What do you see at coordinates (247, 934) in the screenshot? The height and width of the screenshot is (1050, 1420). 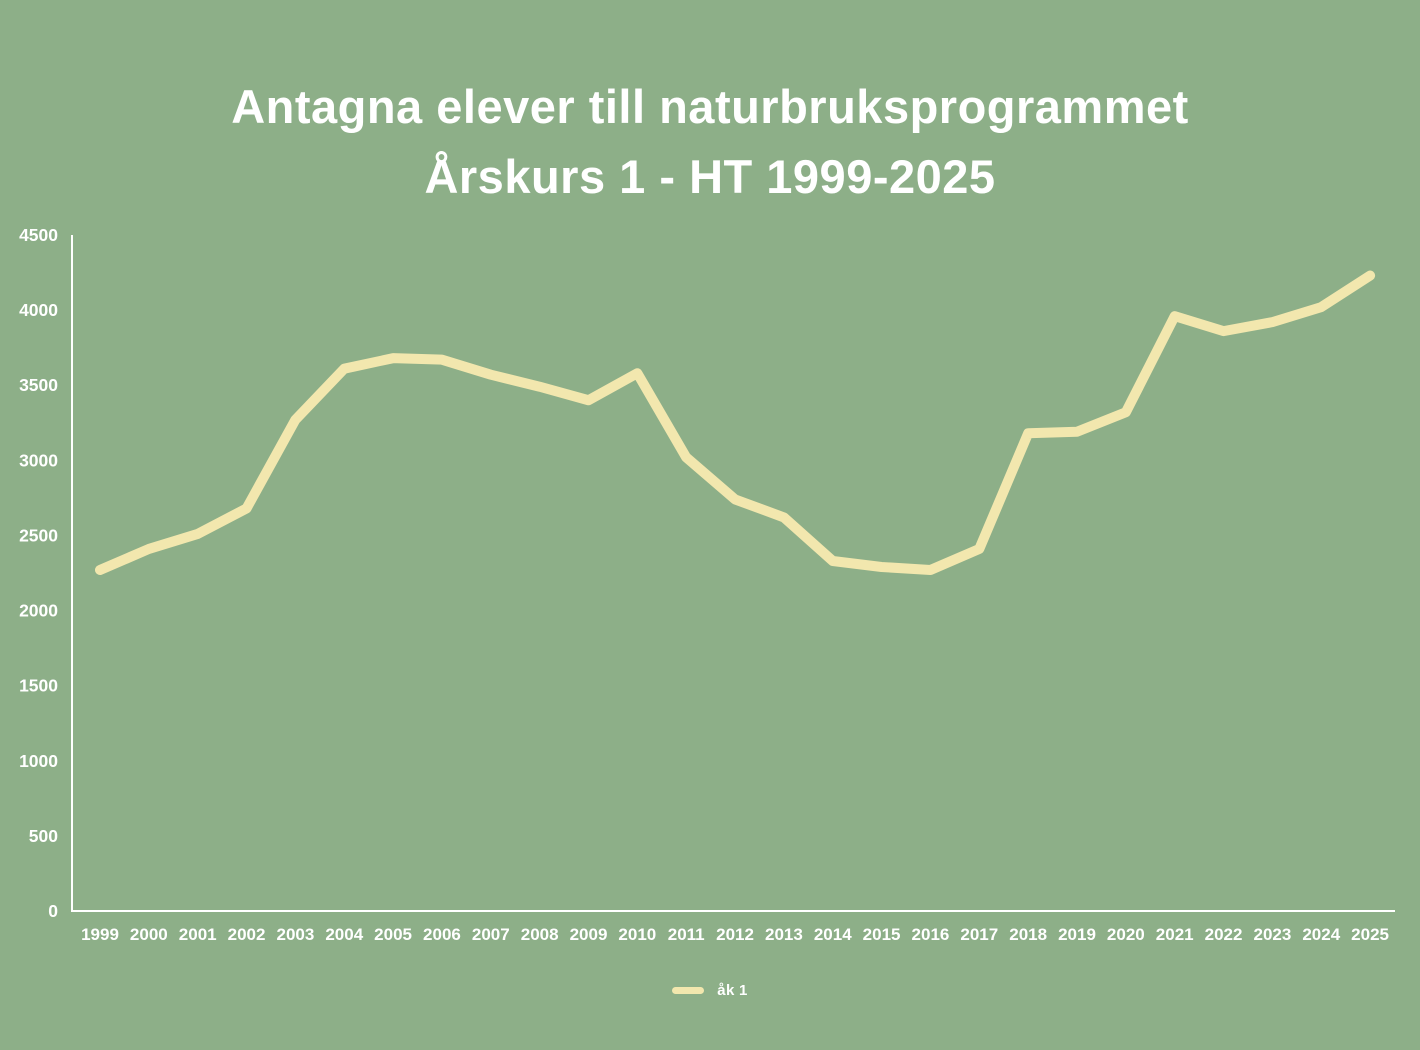 I see `x-tick-label: 2002` at bounding box center [247, 934].